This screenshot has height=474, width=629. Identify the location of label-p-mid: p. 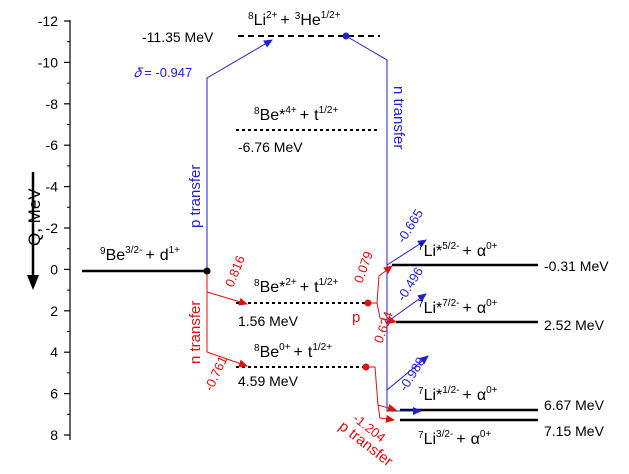
(356, 317).